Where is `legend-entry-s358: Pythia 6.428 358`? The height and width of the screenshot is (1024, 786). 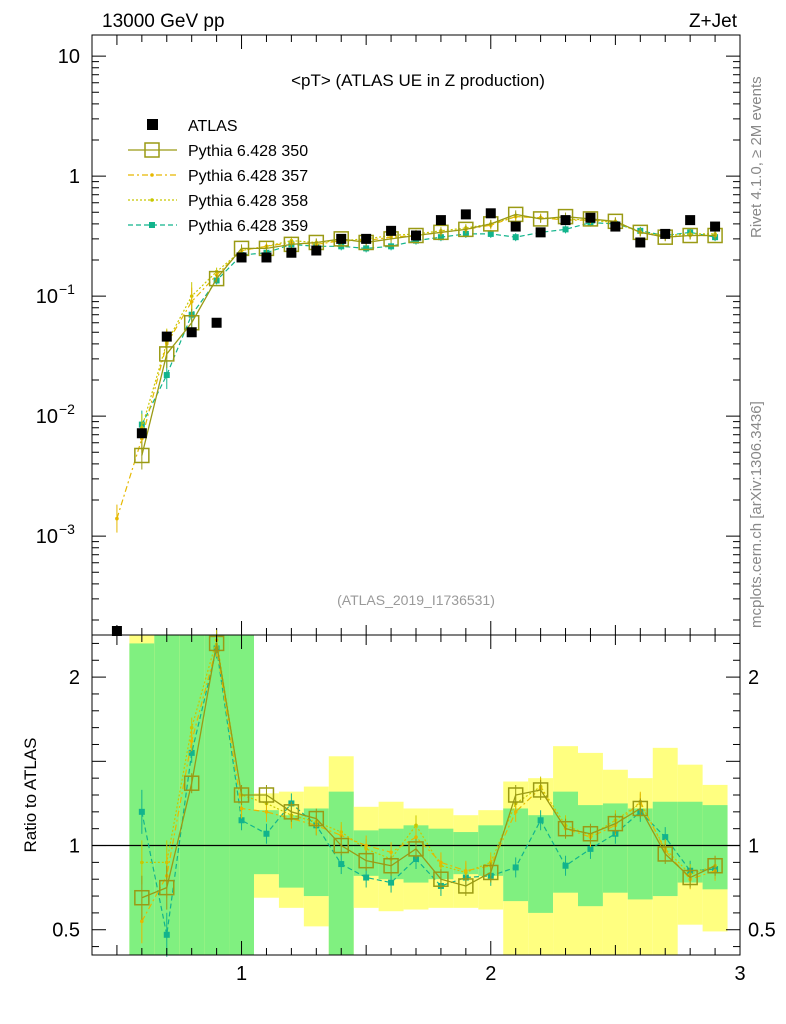
legend-entry-s358: Pythia 6.428 358 is located at coordinates (218, 201).